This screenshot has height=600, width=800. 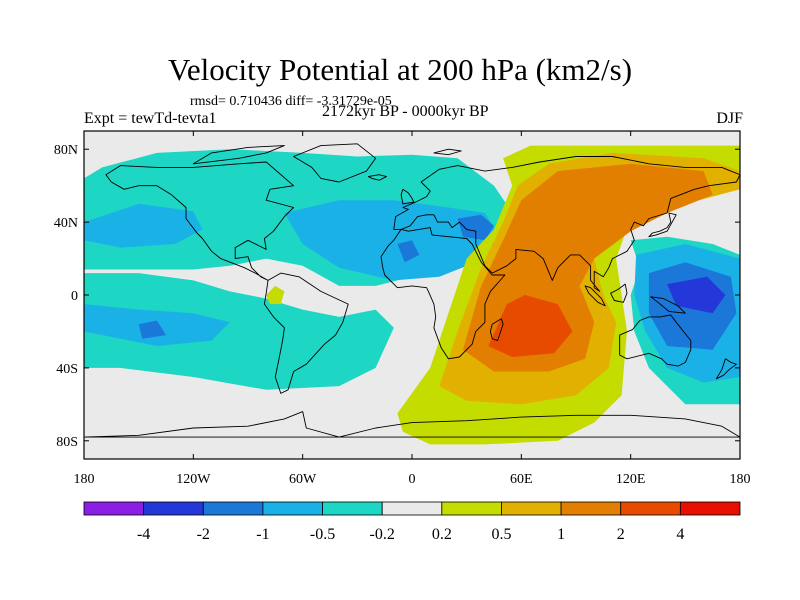 I want to click on contour-neg-mod-atlantic, so click(x=392, y=240).